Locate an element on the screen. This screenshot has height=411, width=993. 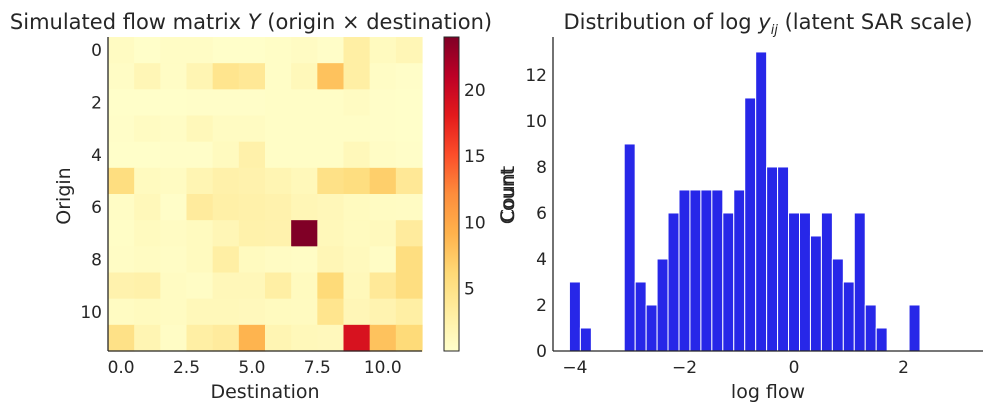
heatmap-y-tick-label: 2 is located at coordinates (96, 103).